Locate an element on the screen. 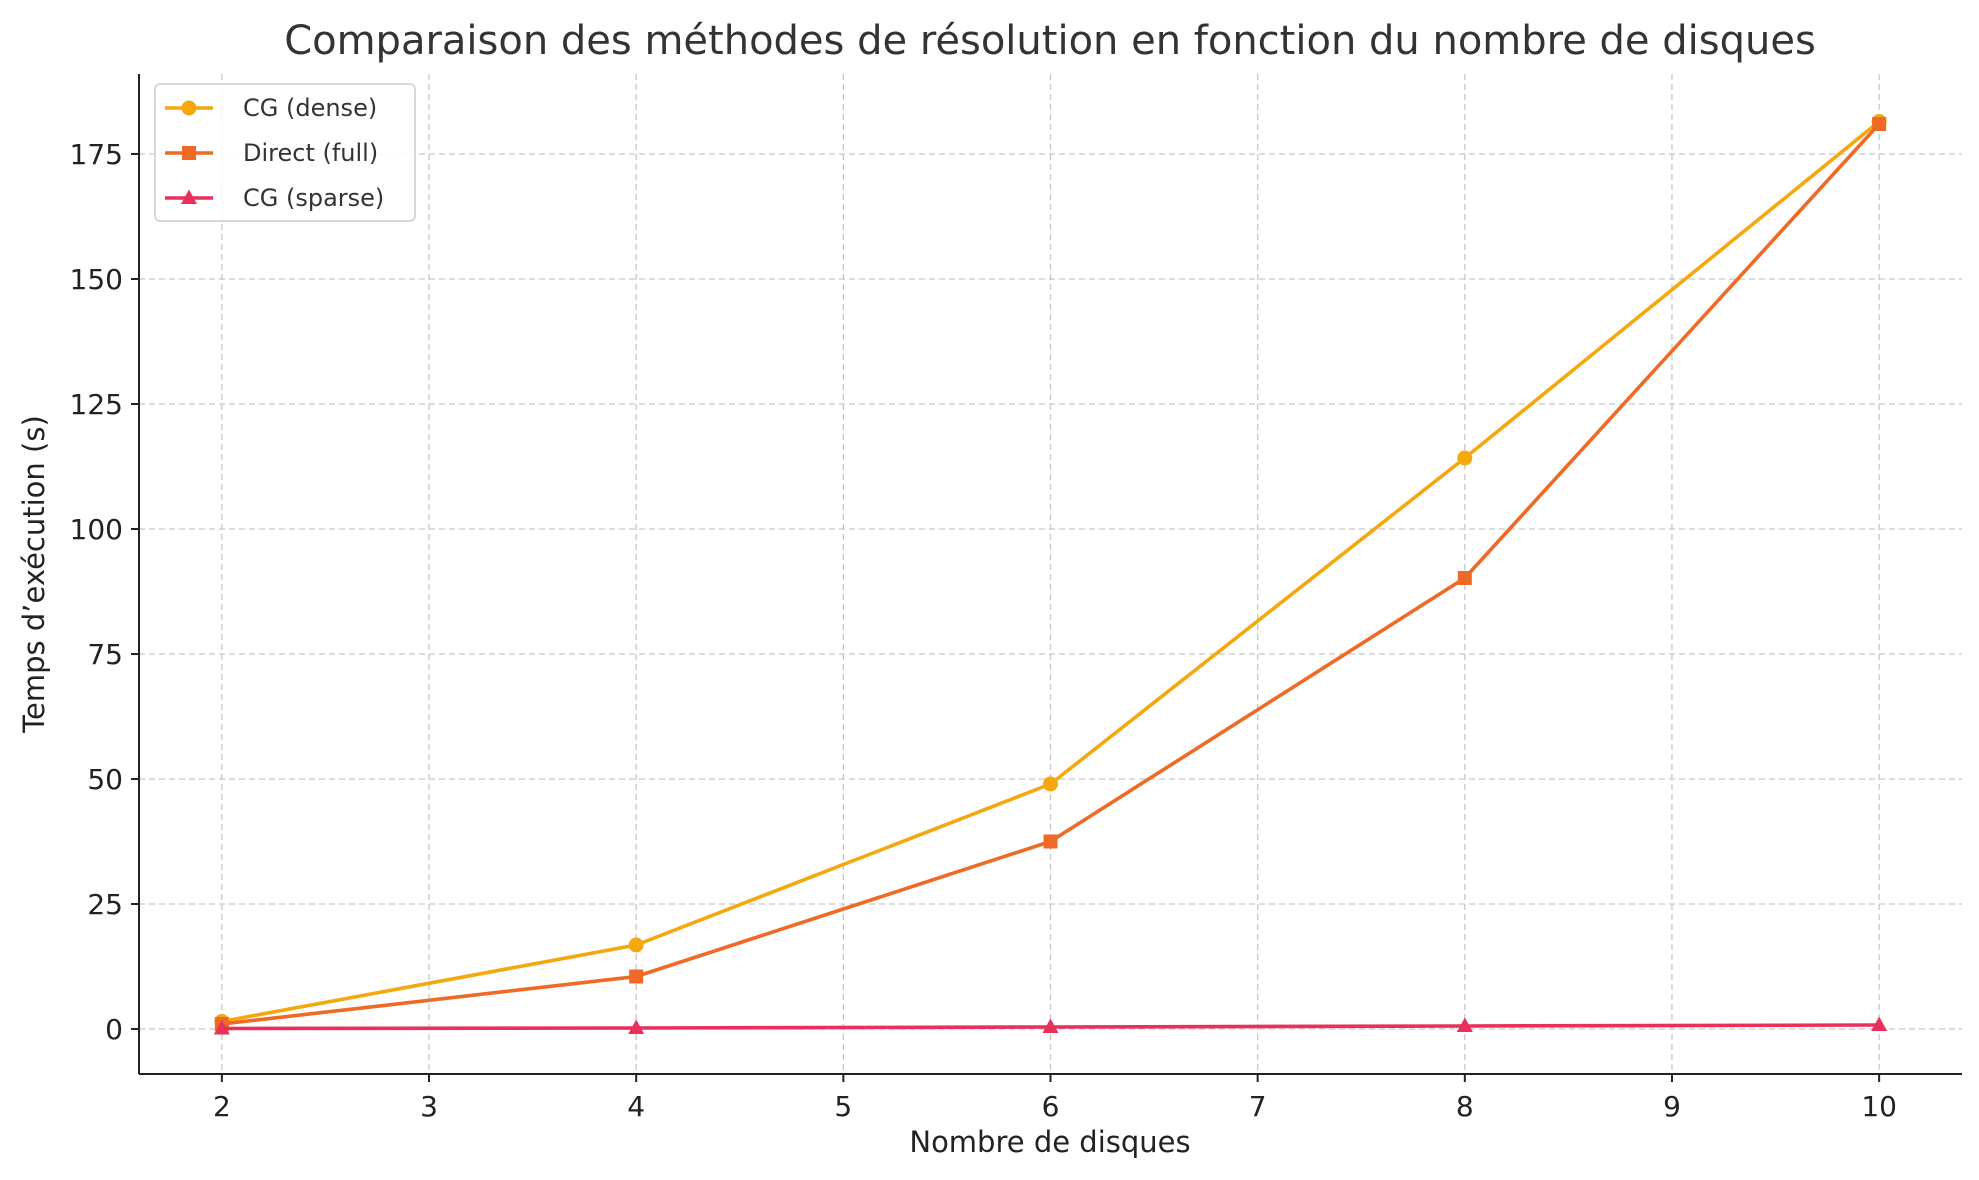 This screenshot has width=1979, height=1180. x-tick-label: 2 is located at coordinates (222, 1106).